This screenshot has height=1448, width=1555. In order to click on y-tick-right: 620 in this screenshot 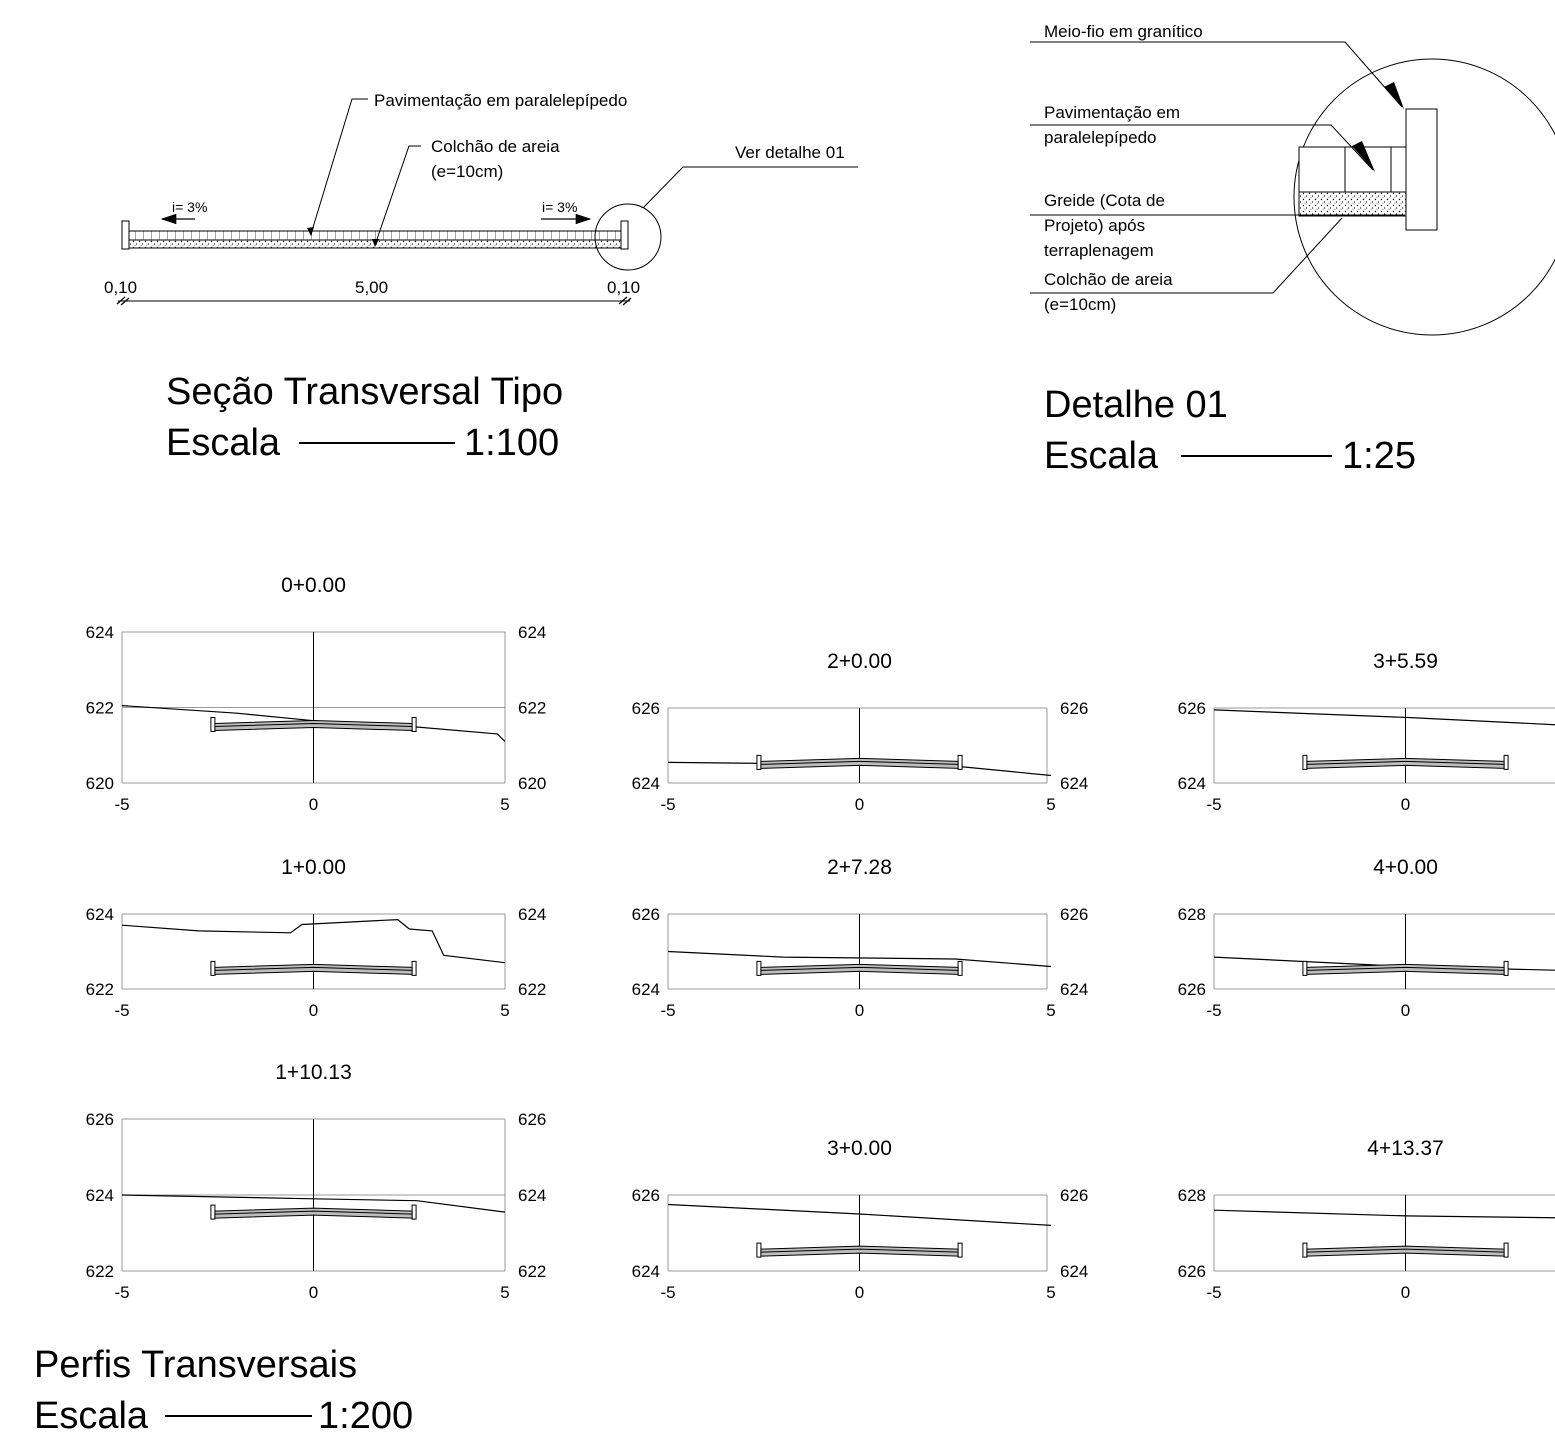, I will do `click(532, 783)`.